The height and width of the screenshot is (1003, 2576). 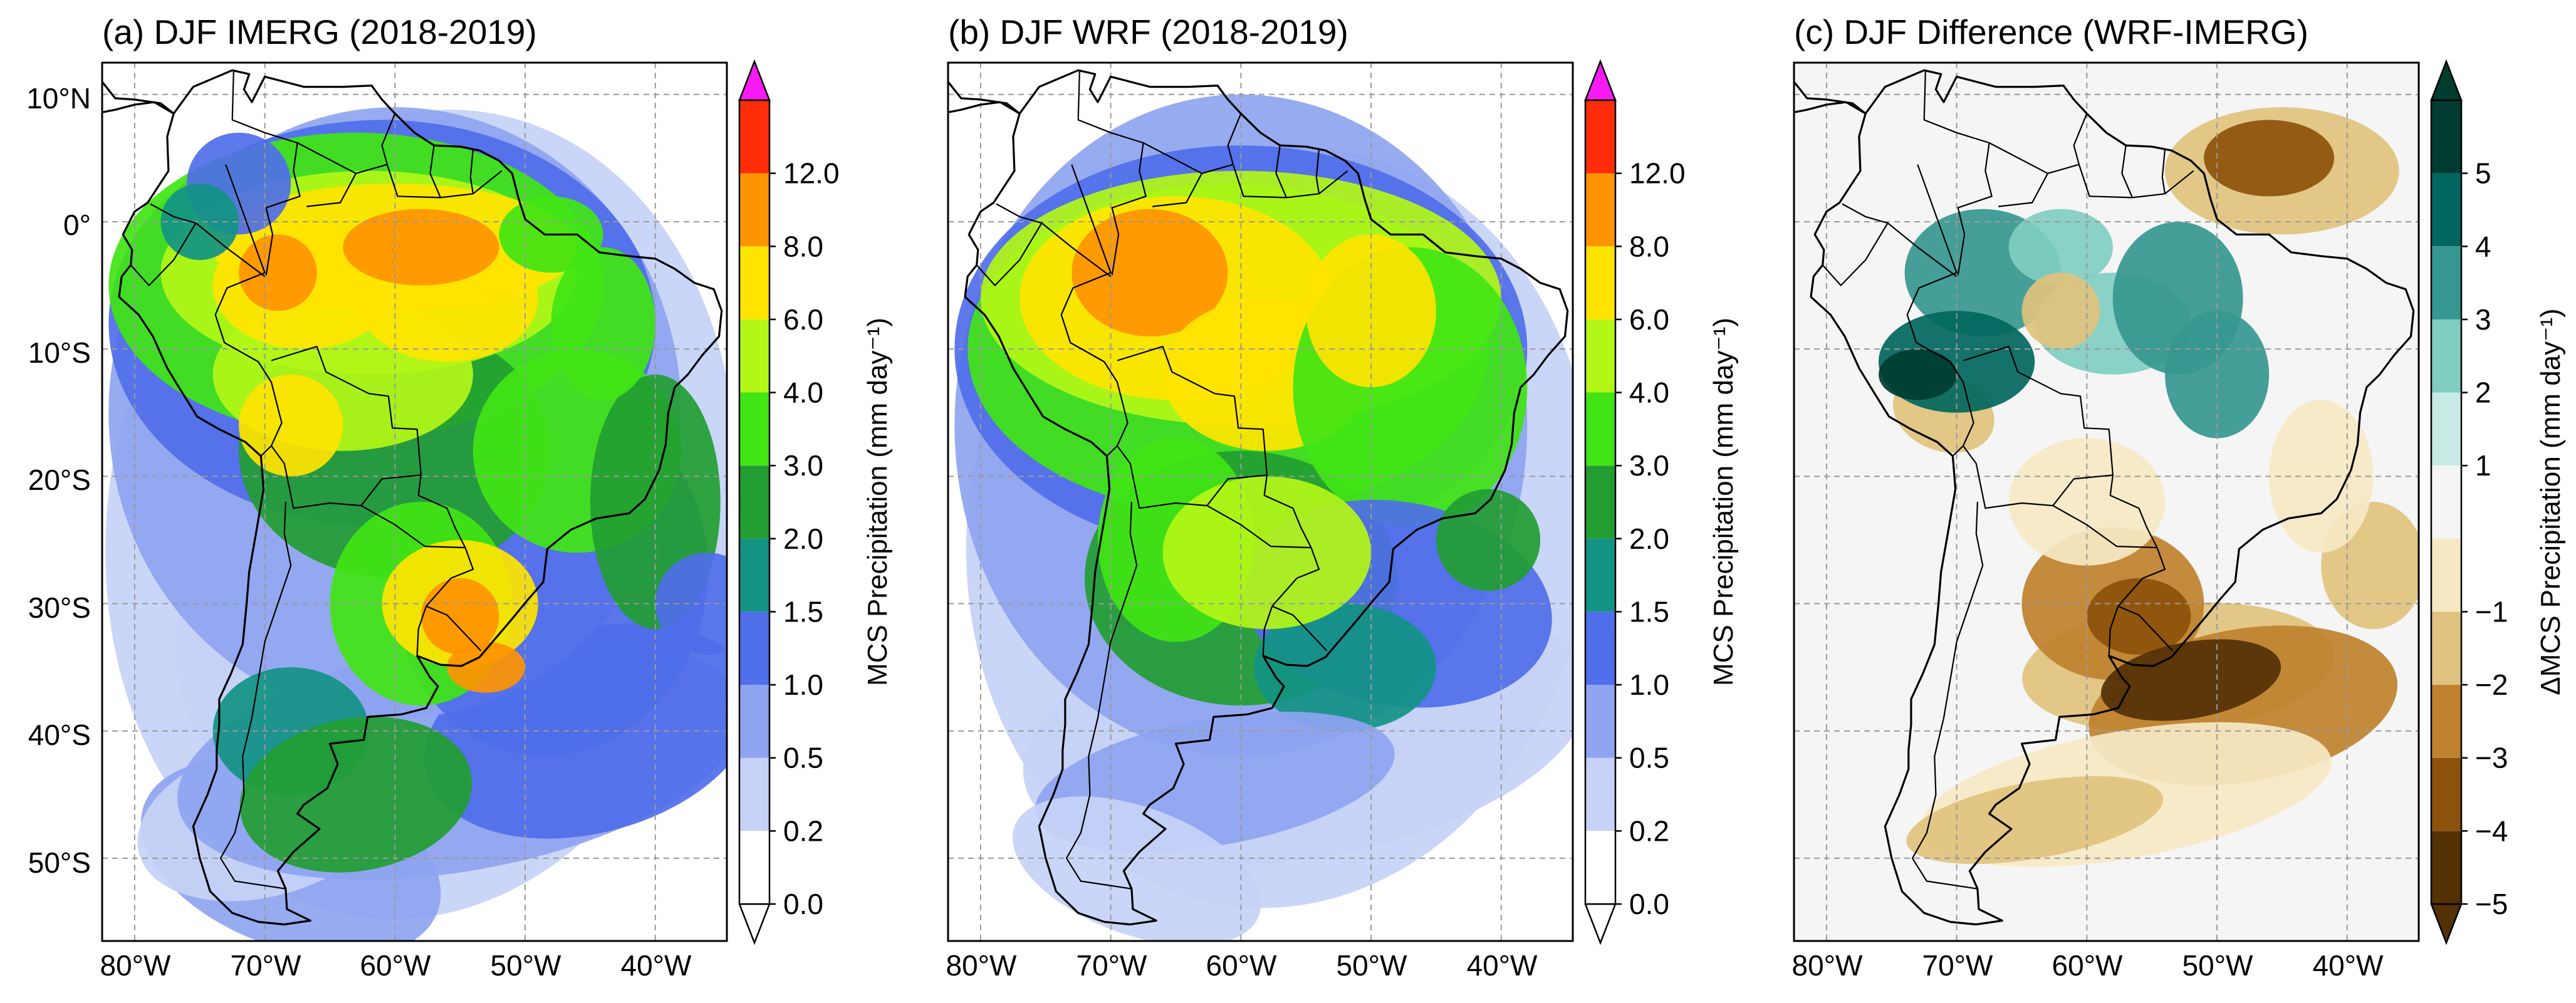 I want to click on colorbar-min-extension, so click(x=2446, y=924).